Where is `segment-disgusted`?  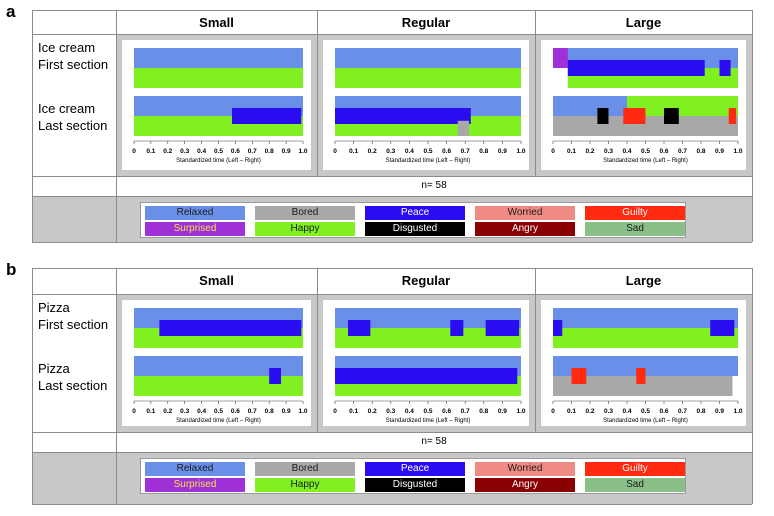
segment-disgusted is located at coordinates (603, 116).